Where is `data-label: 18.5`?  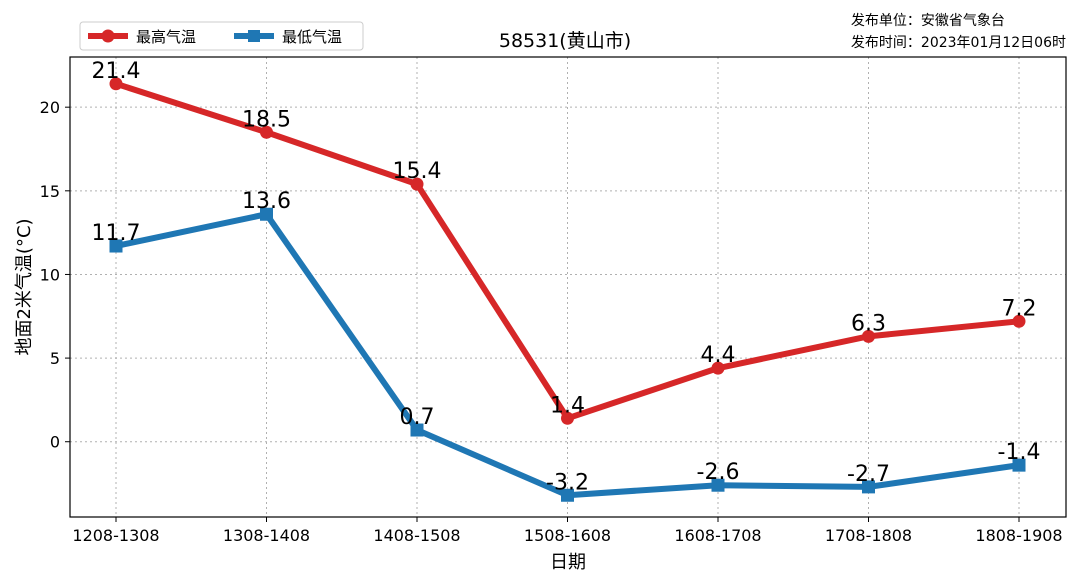
data-label: 18.5 is located at coordinates (266, 119).